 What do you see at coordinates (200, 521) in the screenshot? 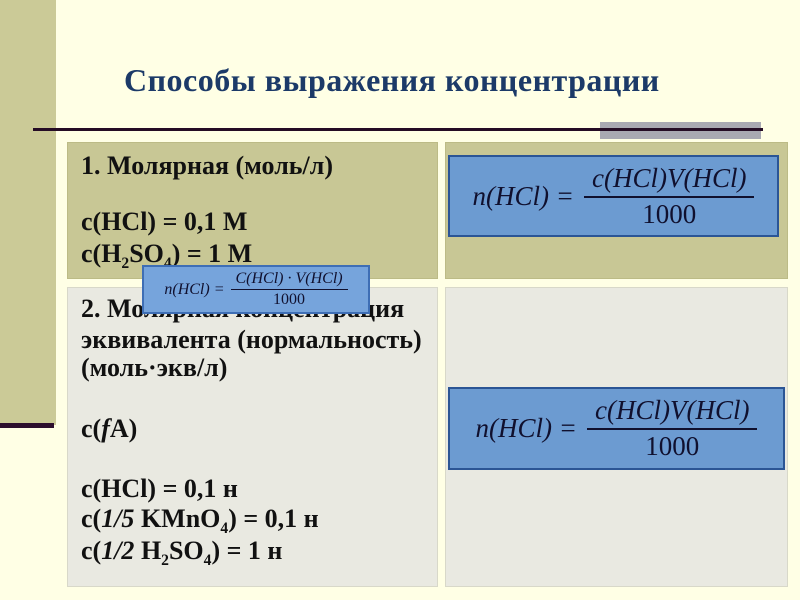
I see `text-line: c(1/5 KMnO4) = 0,1 н` at bounding box center [200, 521].